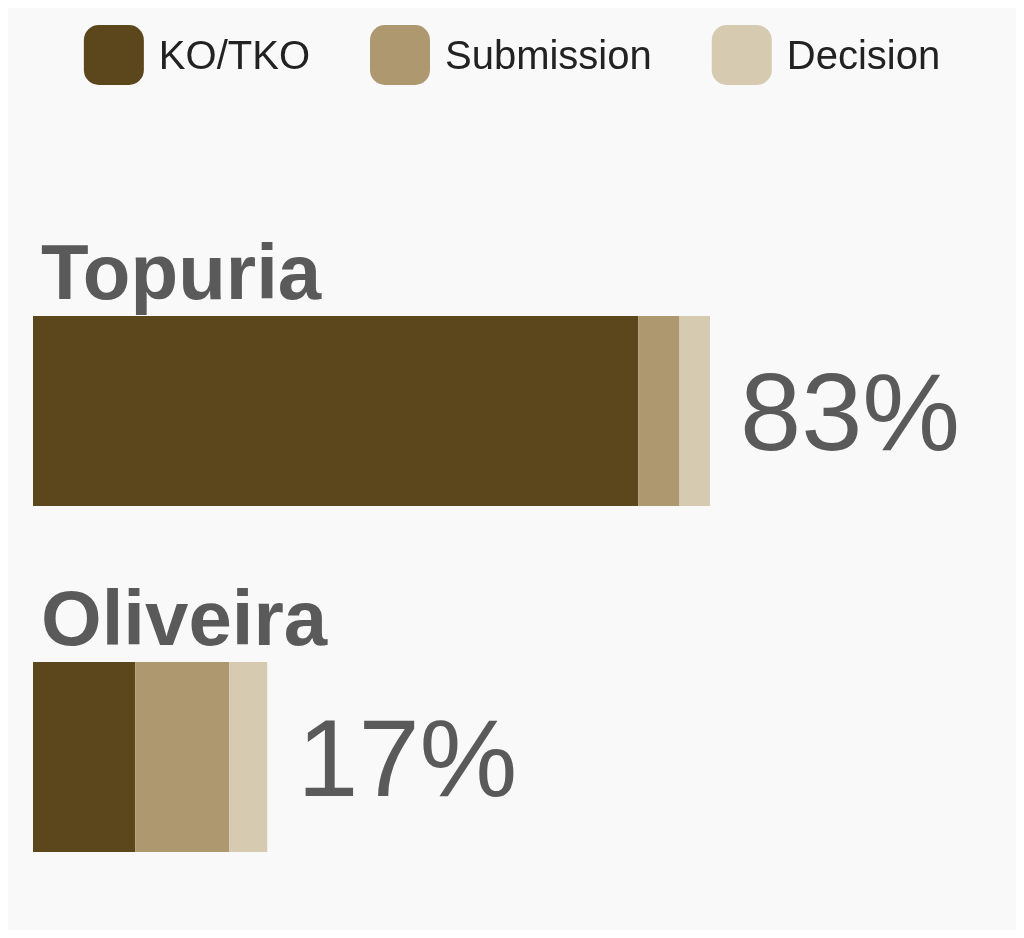 The height and width of the screenshot is (938, 1024). Describe the element at coordinates (234, 55) in the screenshot. I see `legend-label: KO/TKO` at that location.